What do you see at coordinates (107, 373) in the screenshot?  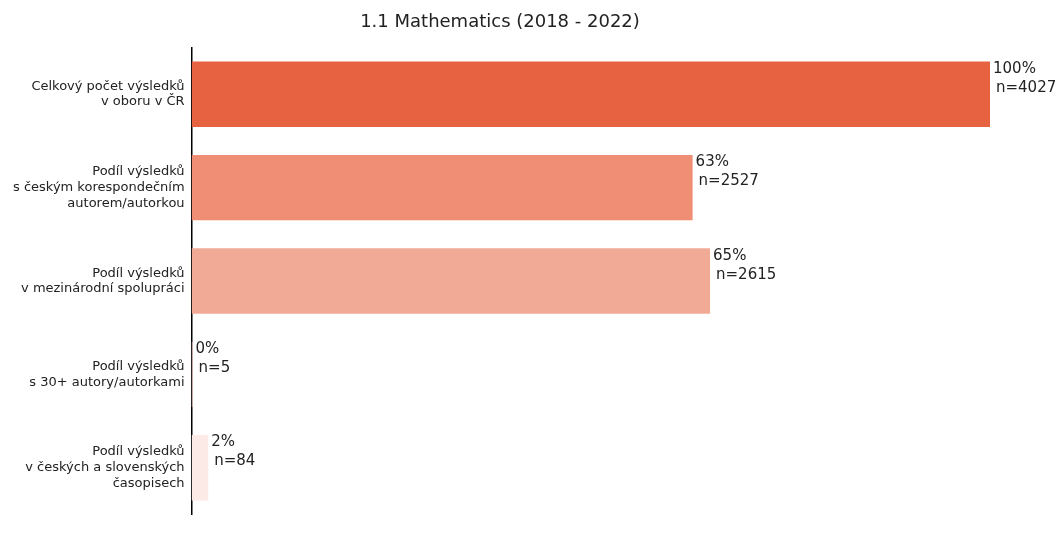 I see `y-tick-label: Podíl výsledků s 30+ autory/autorkami` at bounding box center [107, 373].